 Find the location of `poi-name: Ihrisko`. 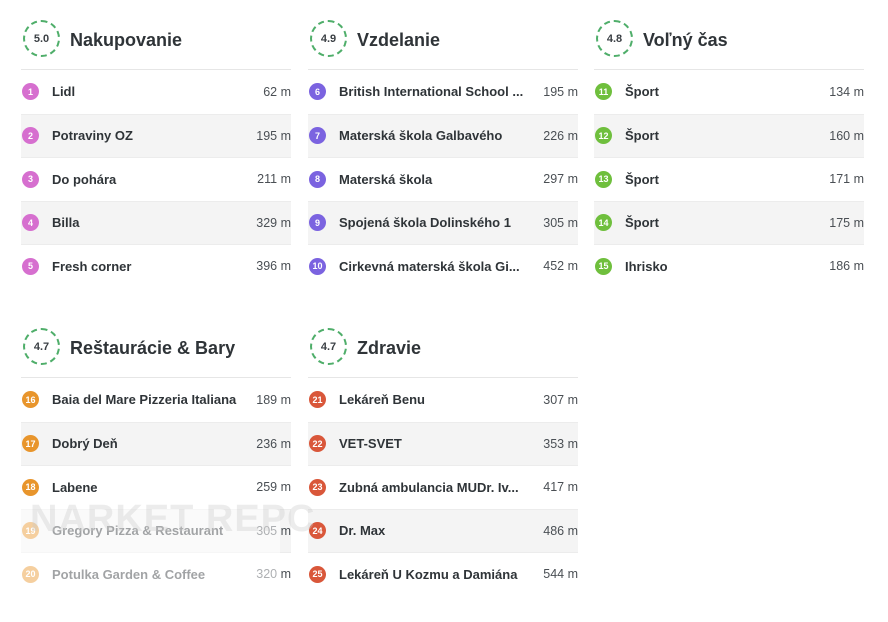

poi-name: Ihrisko is located at coordinates (646, 266).